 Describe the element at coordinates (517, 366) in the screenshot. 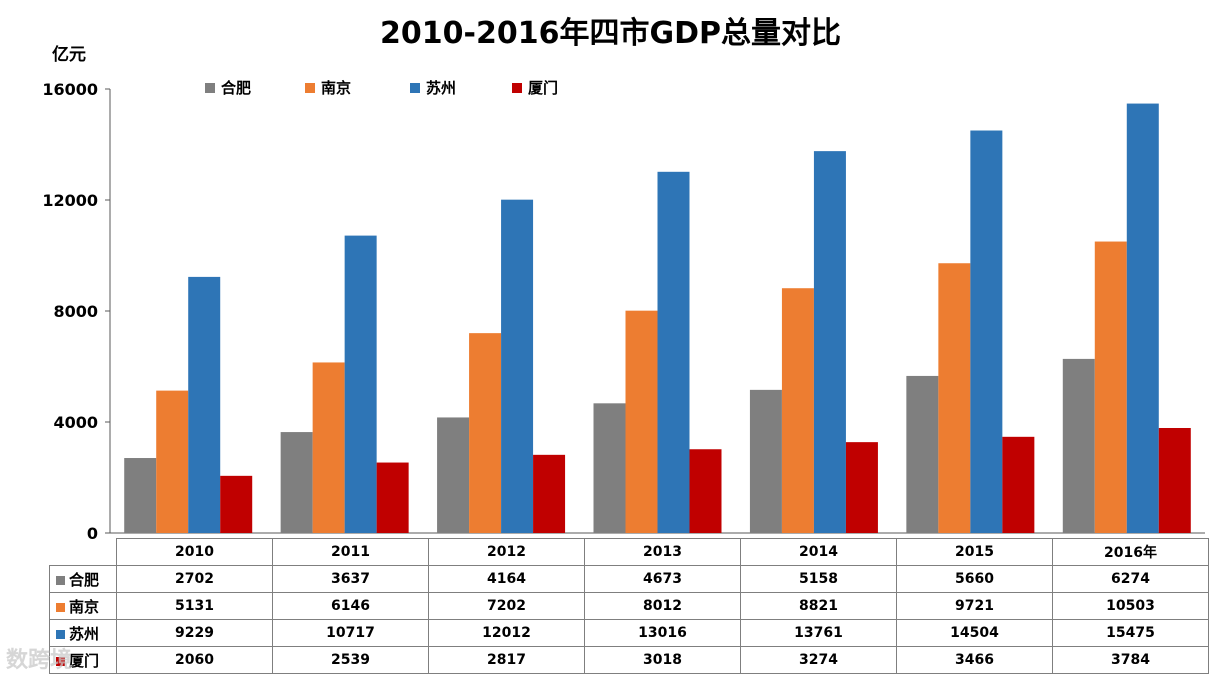

I see `bar-苏州-2012` at that location.